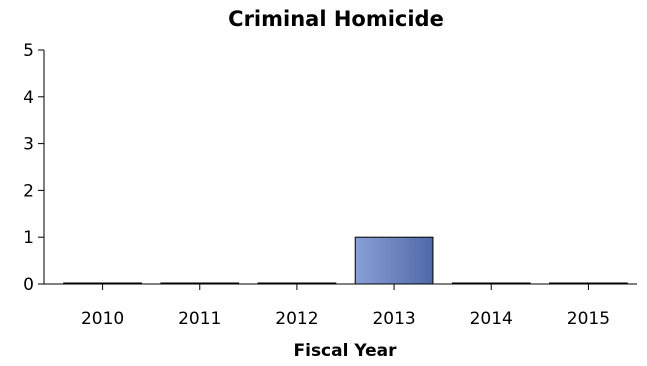 This screenshot has width=647, height=366. What do you see at coordinates (33, 168) in the screenshot?
I see `y-axis-ticks: 0 1 2 3 4 5` at bounding box center [33, 168].